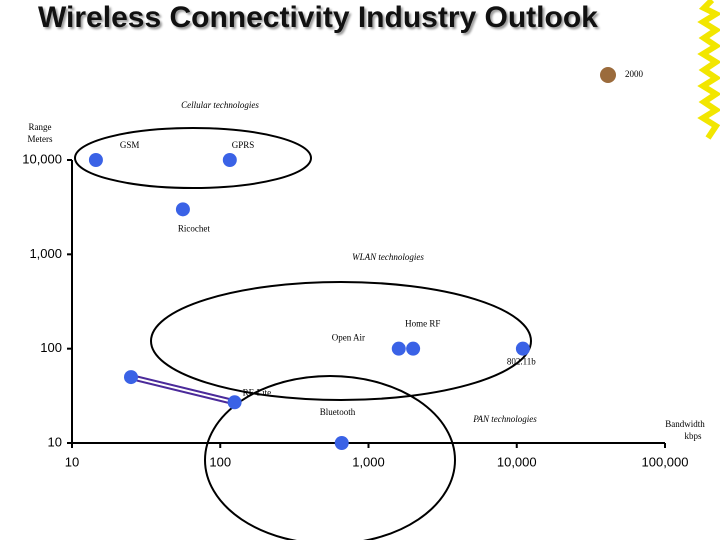 Image resolution: width=720 pixels, height=540 pixels. Describe the element at coordinates (318, 17) in the screenshot. I see `slide-title: Wireless Connectivity Industry Outlook` at that location.